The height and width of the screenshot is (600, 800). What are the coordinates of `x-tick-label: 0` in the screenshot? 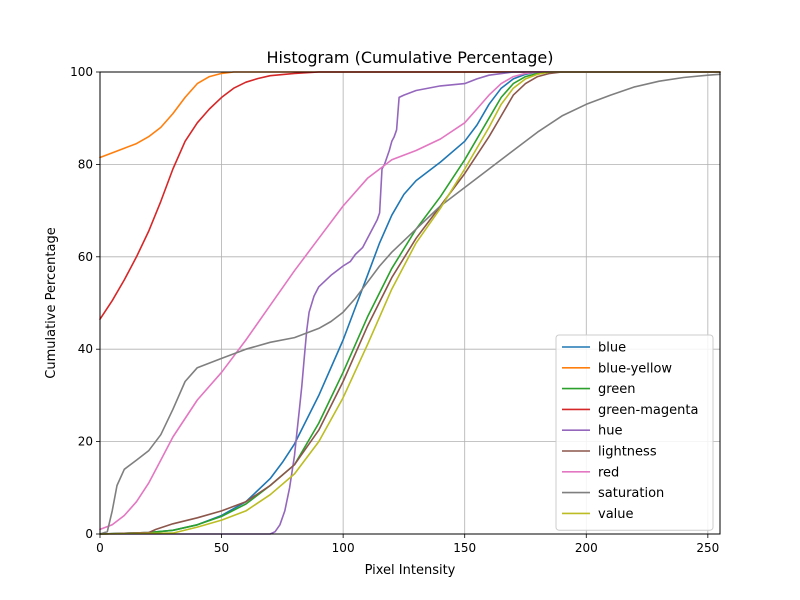 It's located at (100, 548).